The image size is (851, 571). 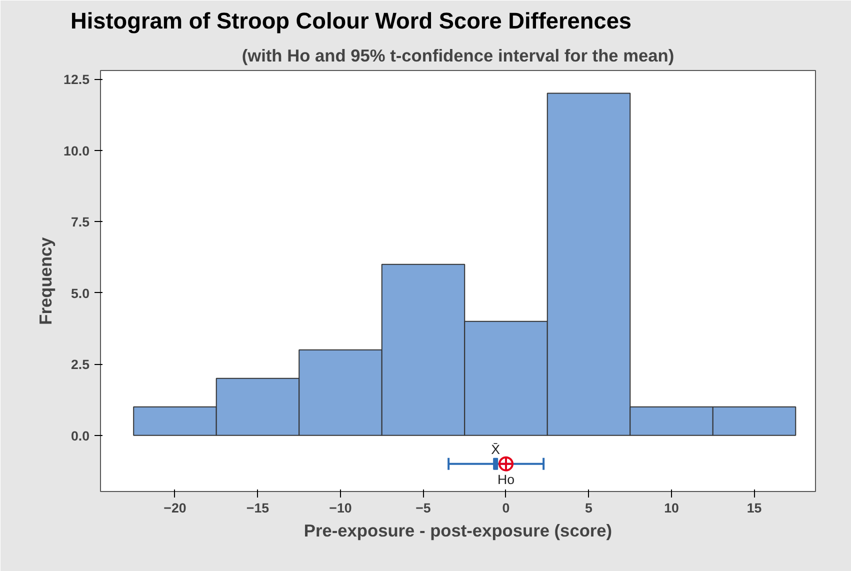 I want to click on chart-subtitle: (with Ho and 95% t-confidence interval for the mean), so click(x=458, y=56).